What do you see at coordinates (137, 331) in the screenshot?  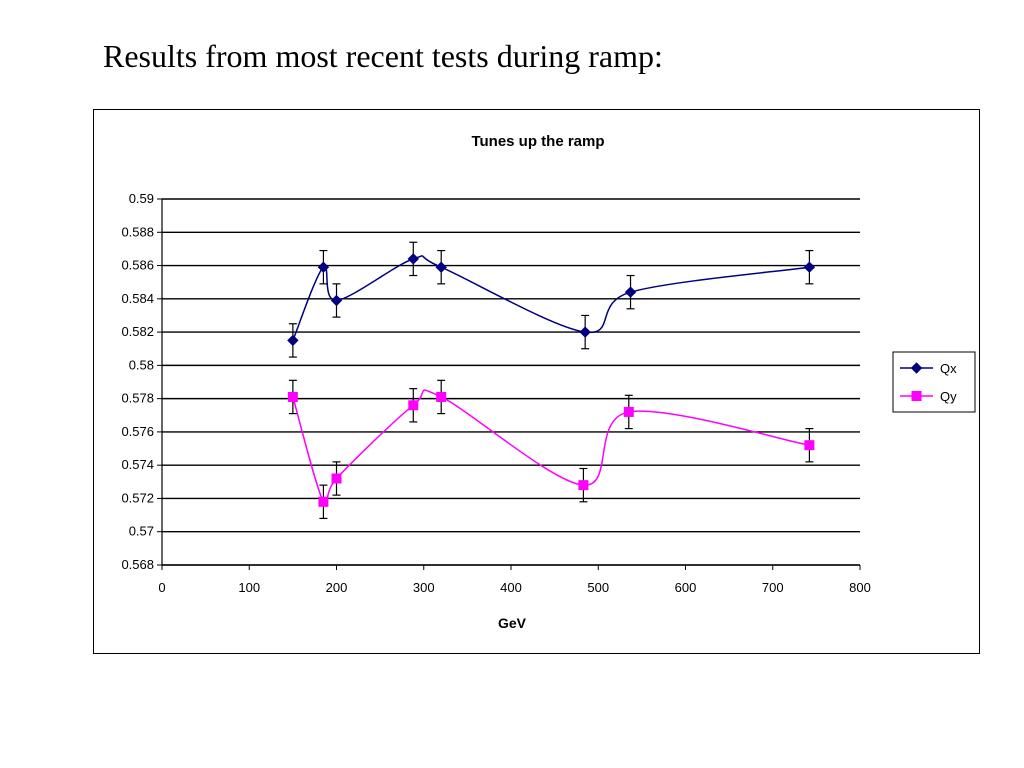 I see `y-tick-label: 0.582` at bounding box center [137, 331].